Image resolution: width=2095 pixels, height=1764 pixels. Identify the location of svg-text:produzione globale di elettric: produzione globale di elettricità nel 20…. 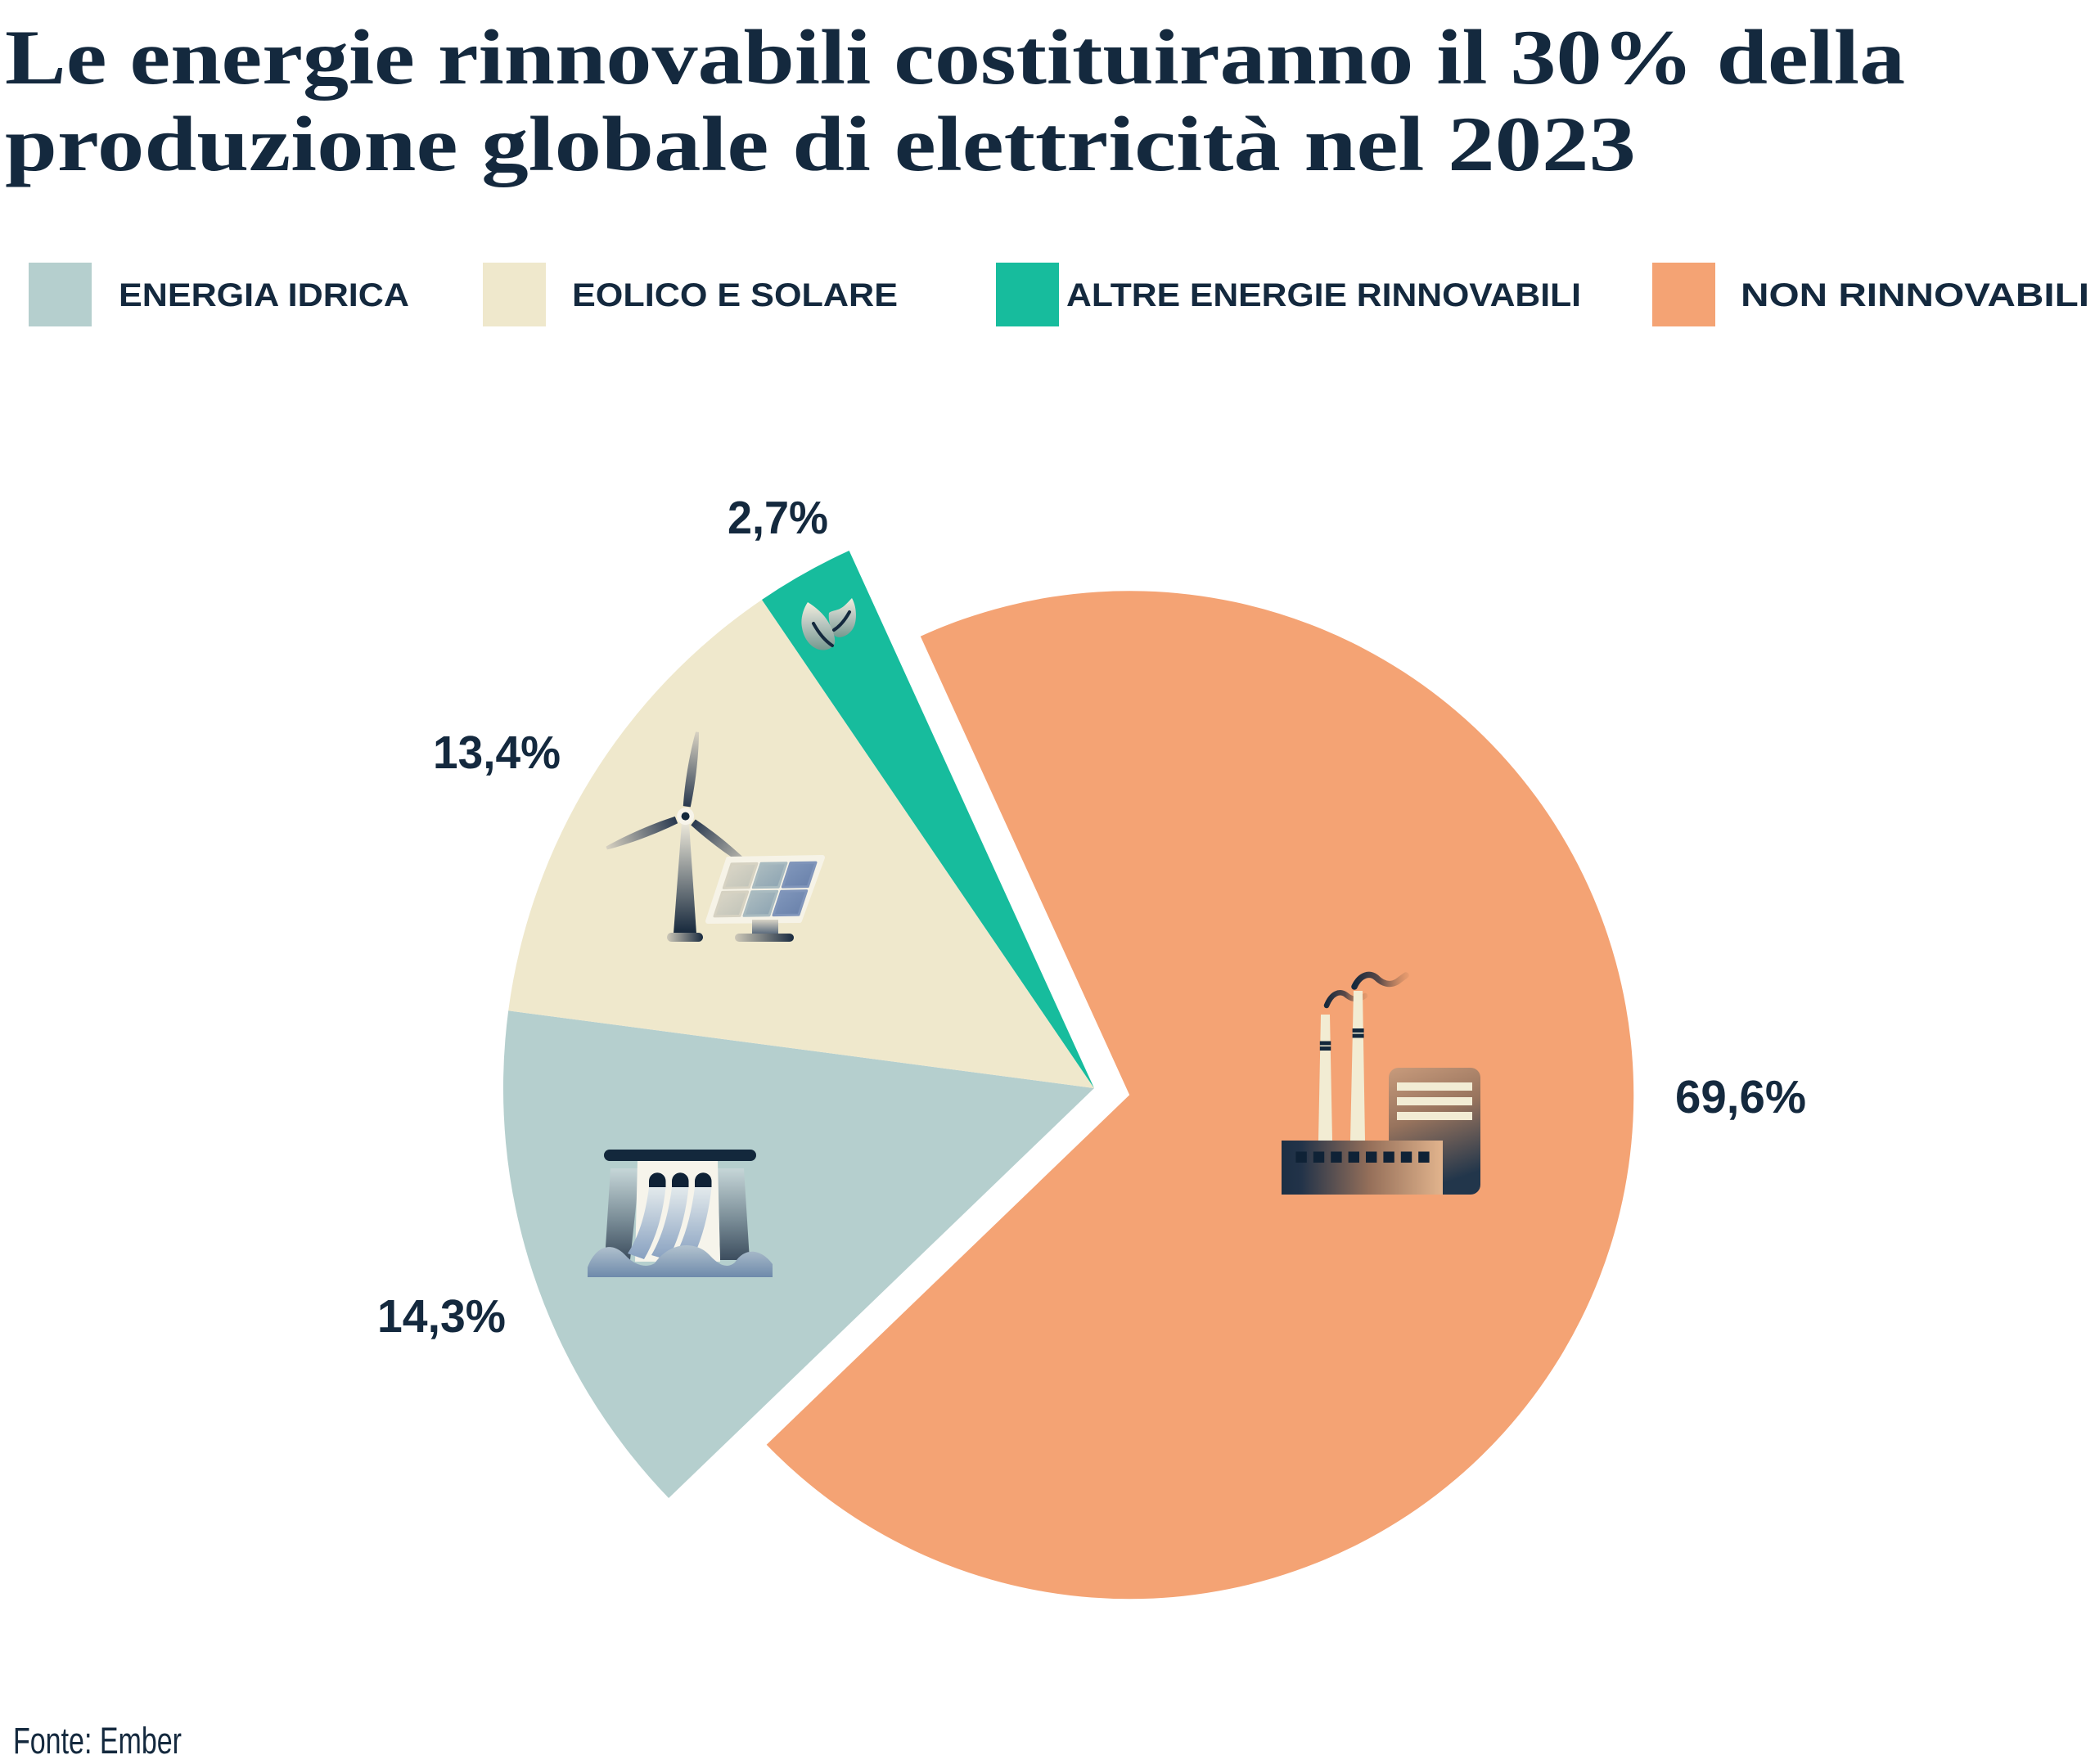
(821, 144).